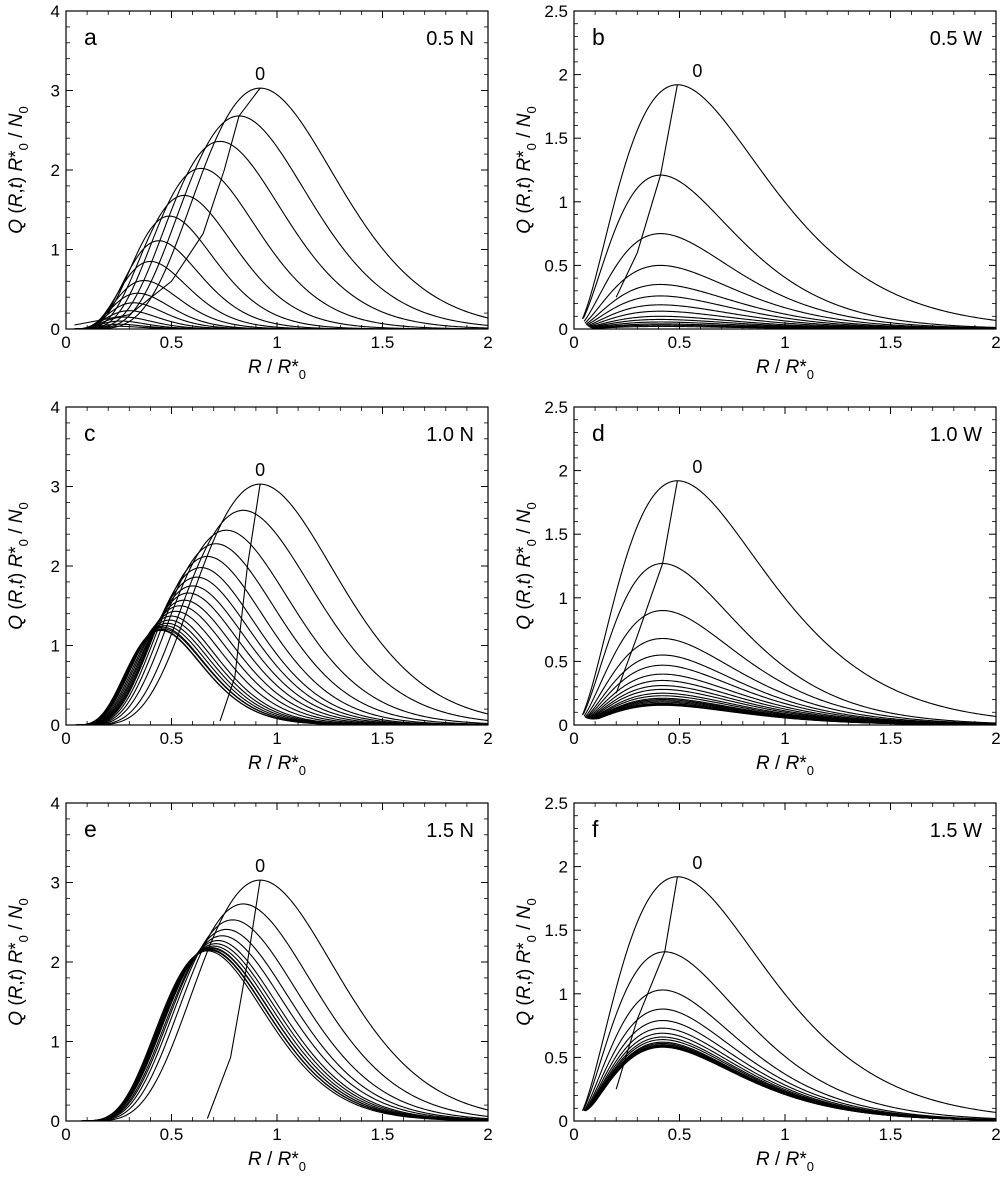 Image resolution: width=1006 pixels, height=1189 pixels. Describe the element at coordinates (956, 39) in the screenshot. I see `panel-condition: 0.5 W` at that location.